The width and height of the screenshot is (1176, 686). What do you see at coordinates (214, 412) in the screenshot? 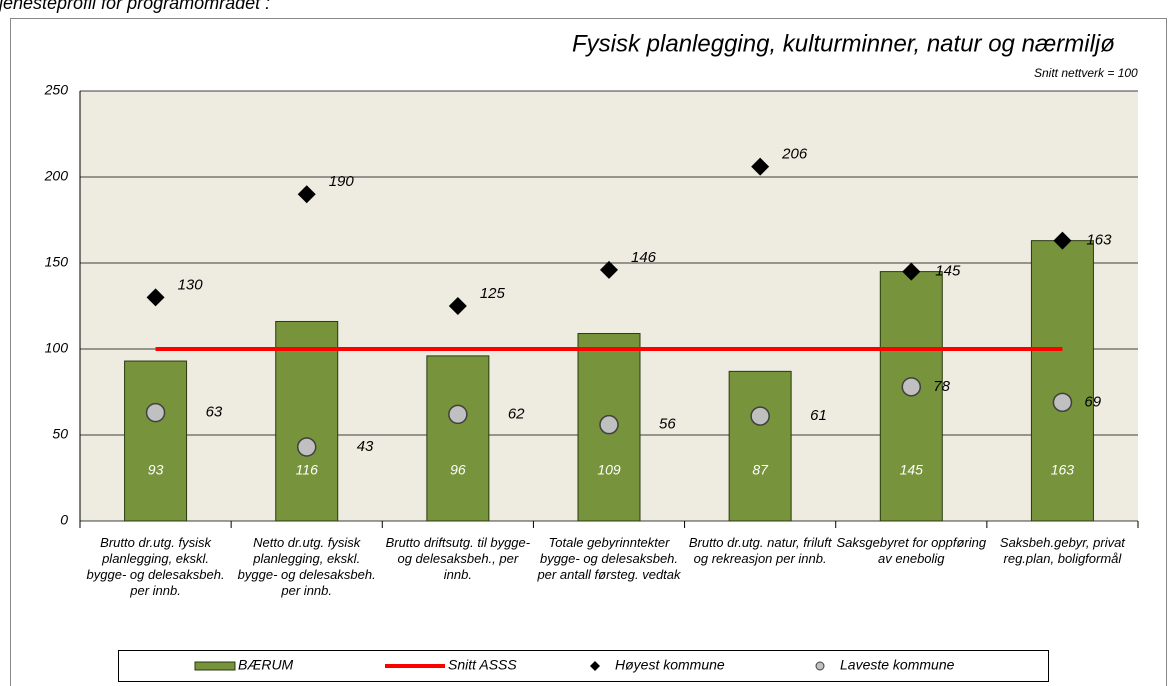
I see `low-label: 63` at bounding box center [214, 412].